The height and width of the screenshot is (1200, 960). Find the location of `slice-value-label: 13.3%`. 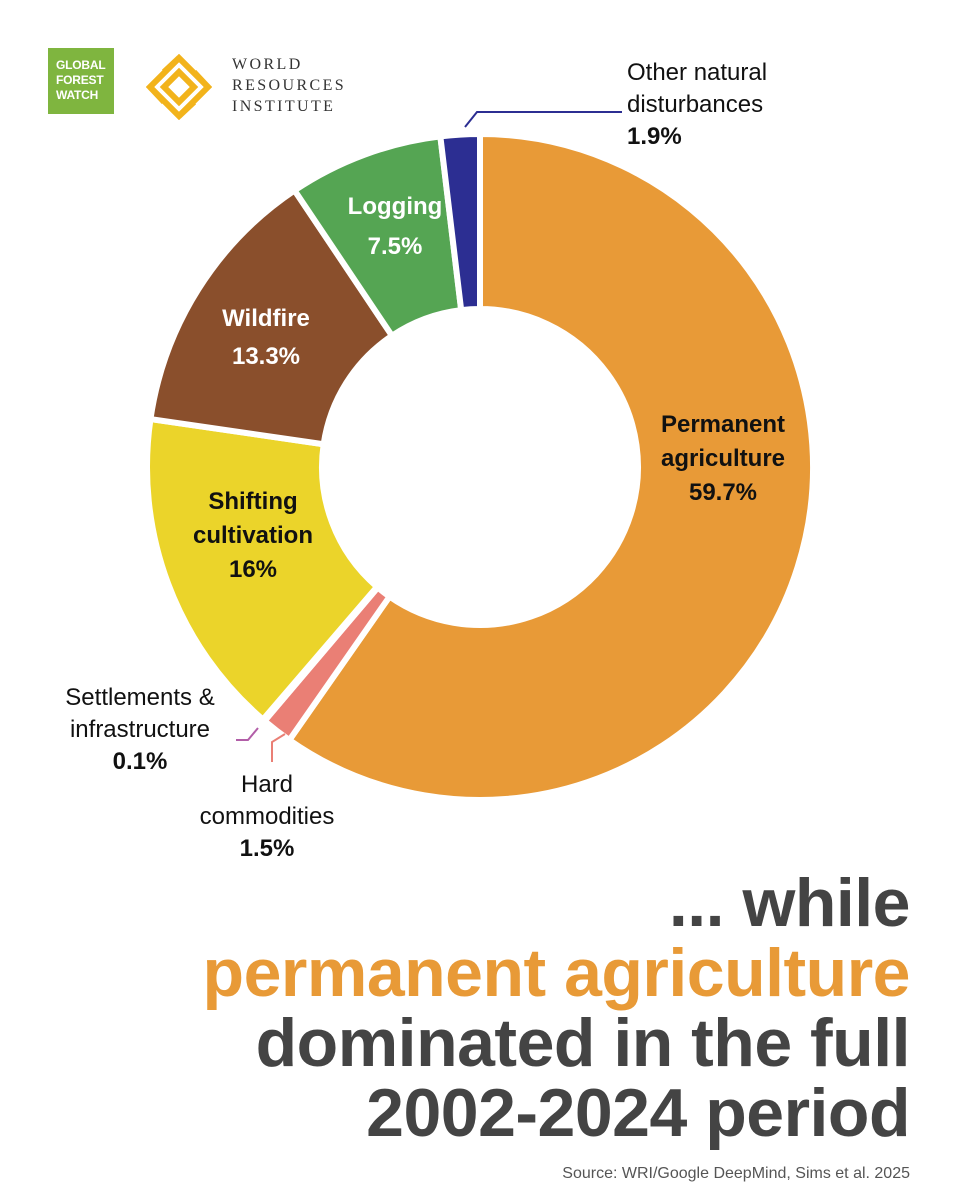

slice-value-label: 13.3% is located at coordinates (266, 356).